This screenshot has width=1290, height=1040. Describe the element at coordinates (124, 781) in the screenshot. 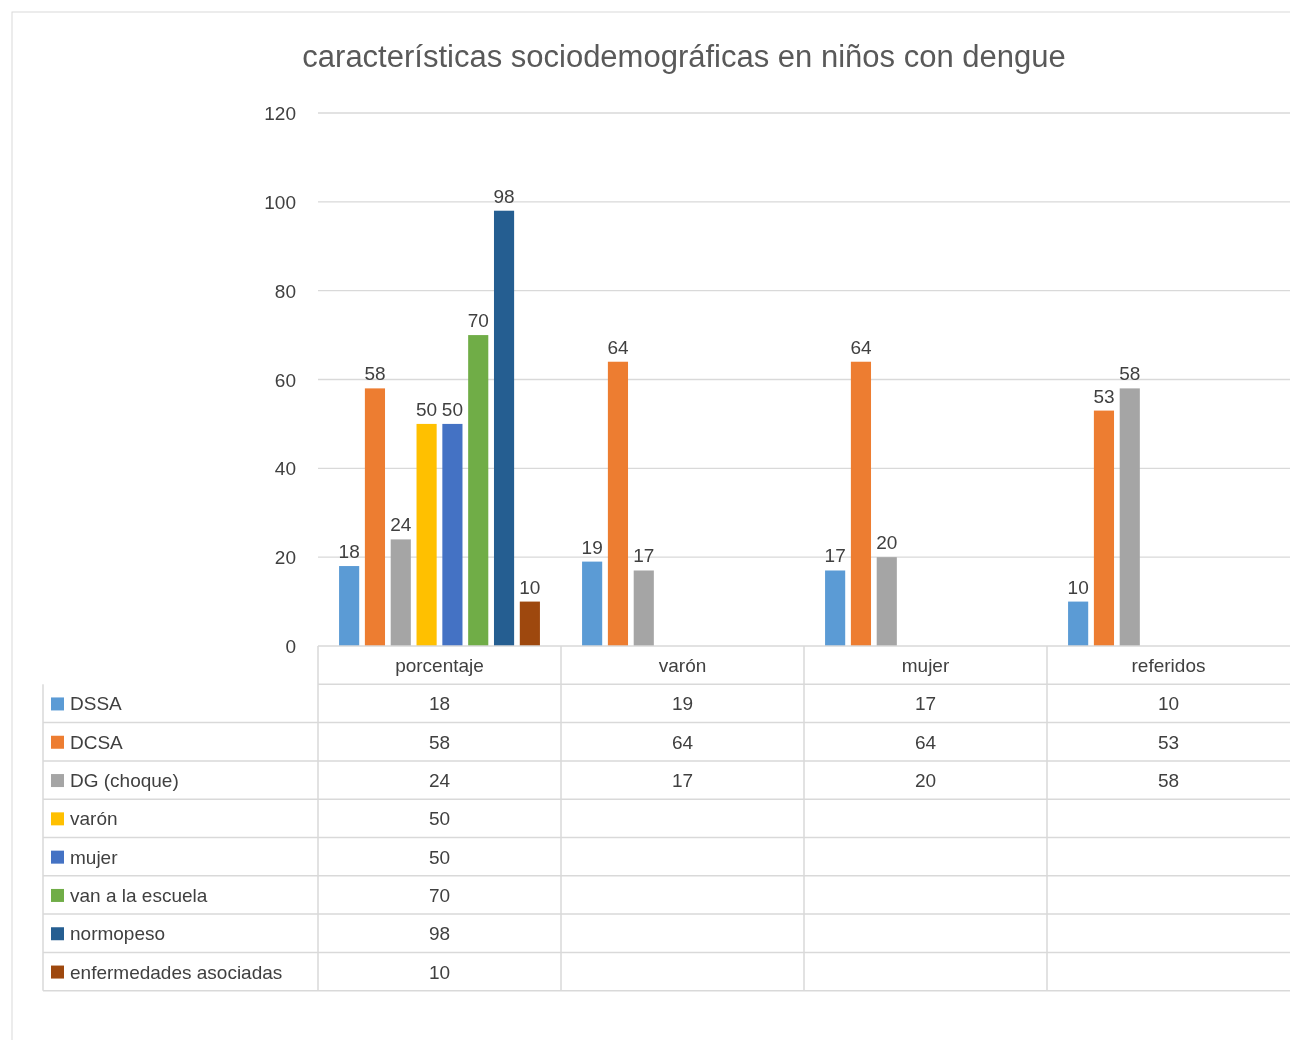

I see `legend-label: DG (choque)` at that location.